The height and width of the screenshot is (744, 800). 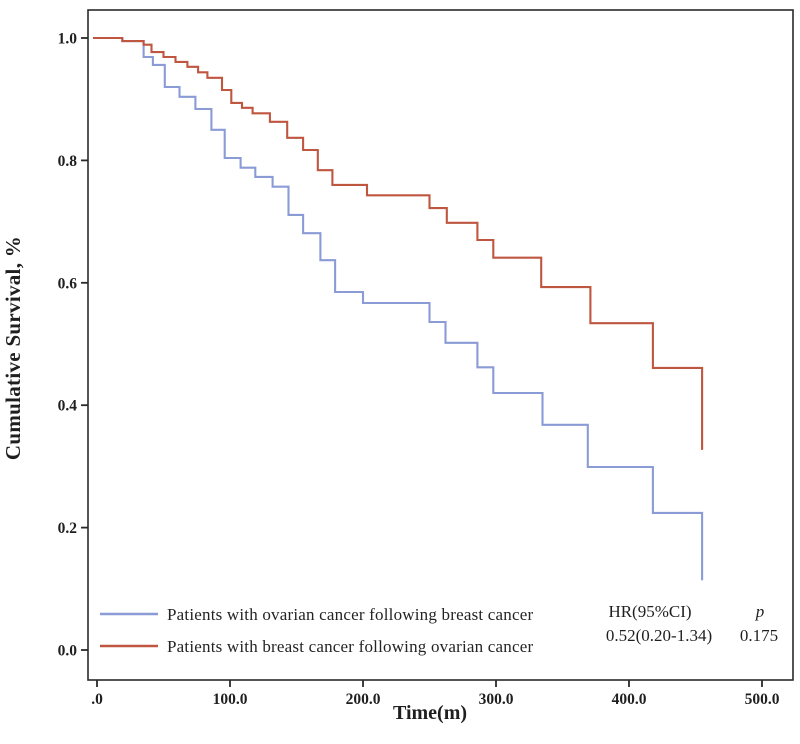 I want to click on x-tick-label: 400.0, so click(x=629, y=699).